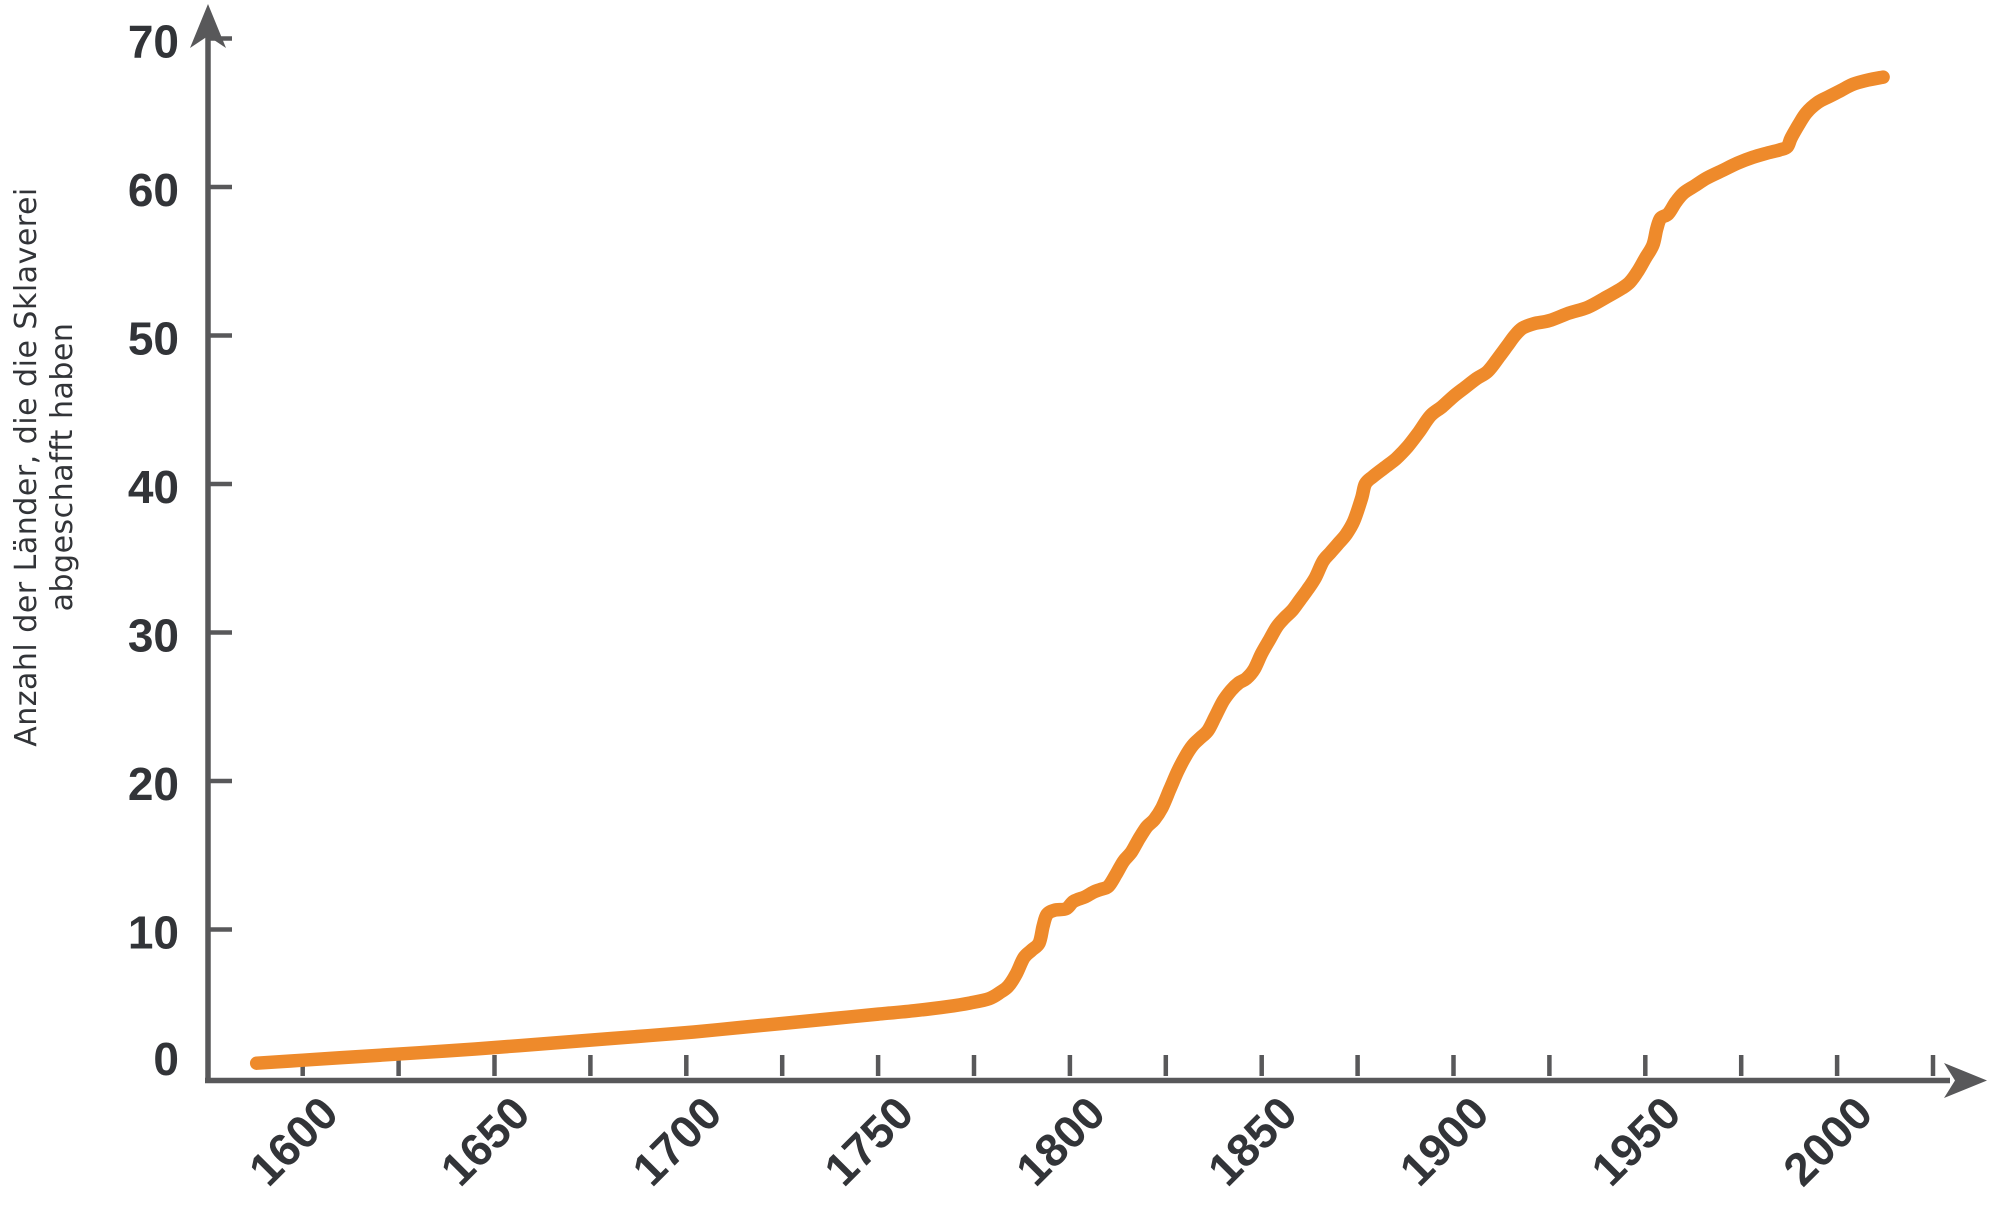 This screenshot has width=2000, height=1209. What do you see at coordinates (1635, 1140) in the screenshot?
I see `x-tick-label: 1950` at bounding box center [1635, 1140].